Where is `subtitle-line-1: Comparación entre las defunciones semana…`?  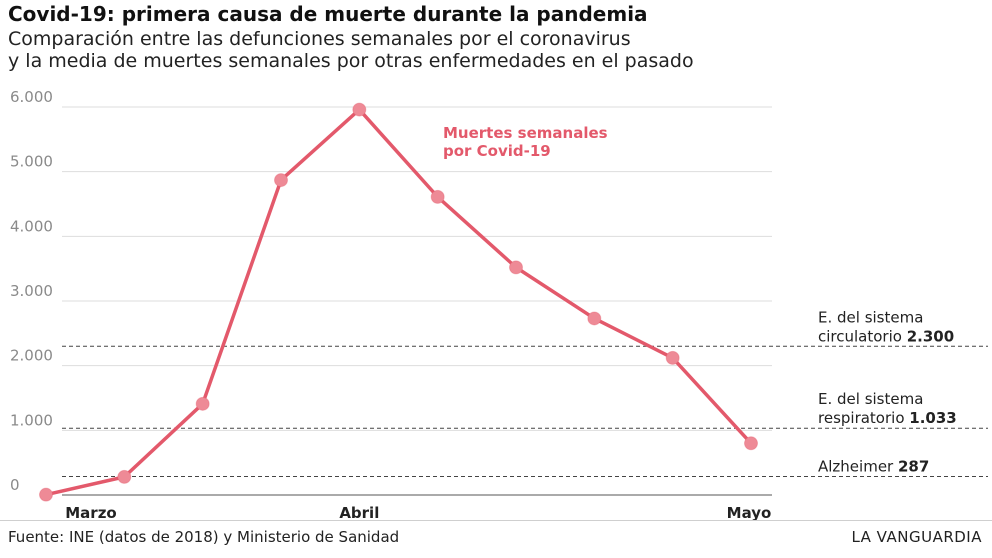
subtitle-line-1: Comparación entre las defunciones semana… is located at coordinates (319, 39).